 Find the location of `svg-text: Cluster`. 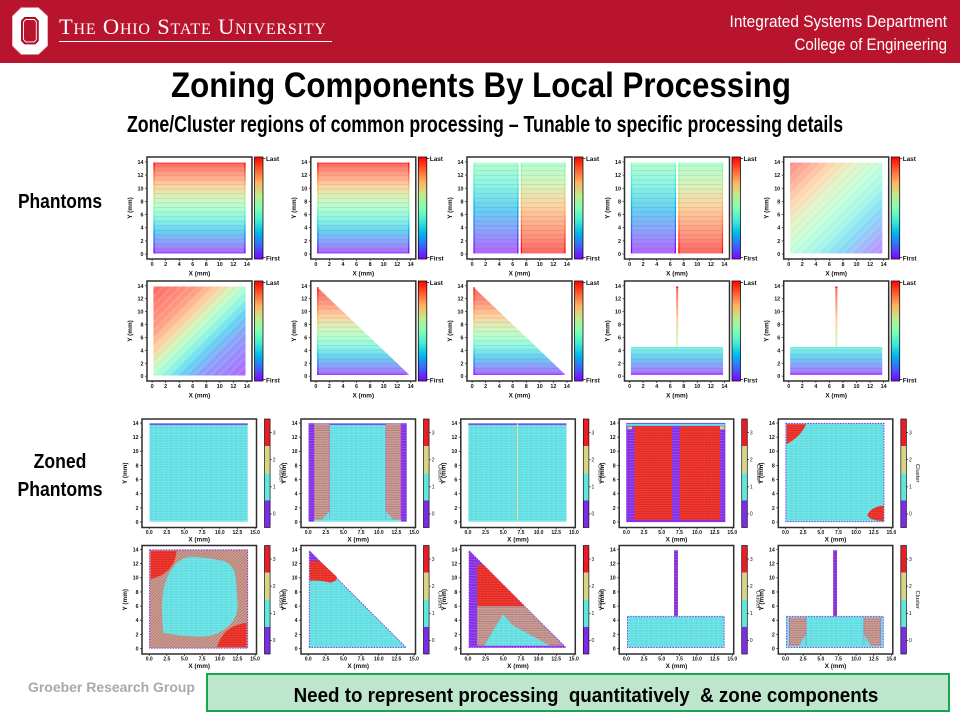

svg-text: Cluster is located at coordinates (917, 600).